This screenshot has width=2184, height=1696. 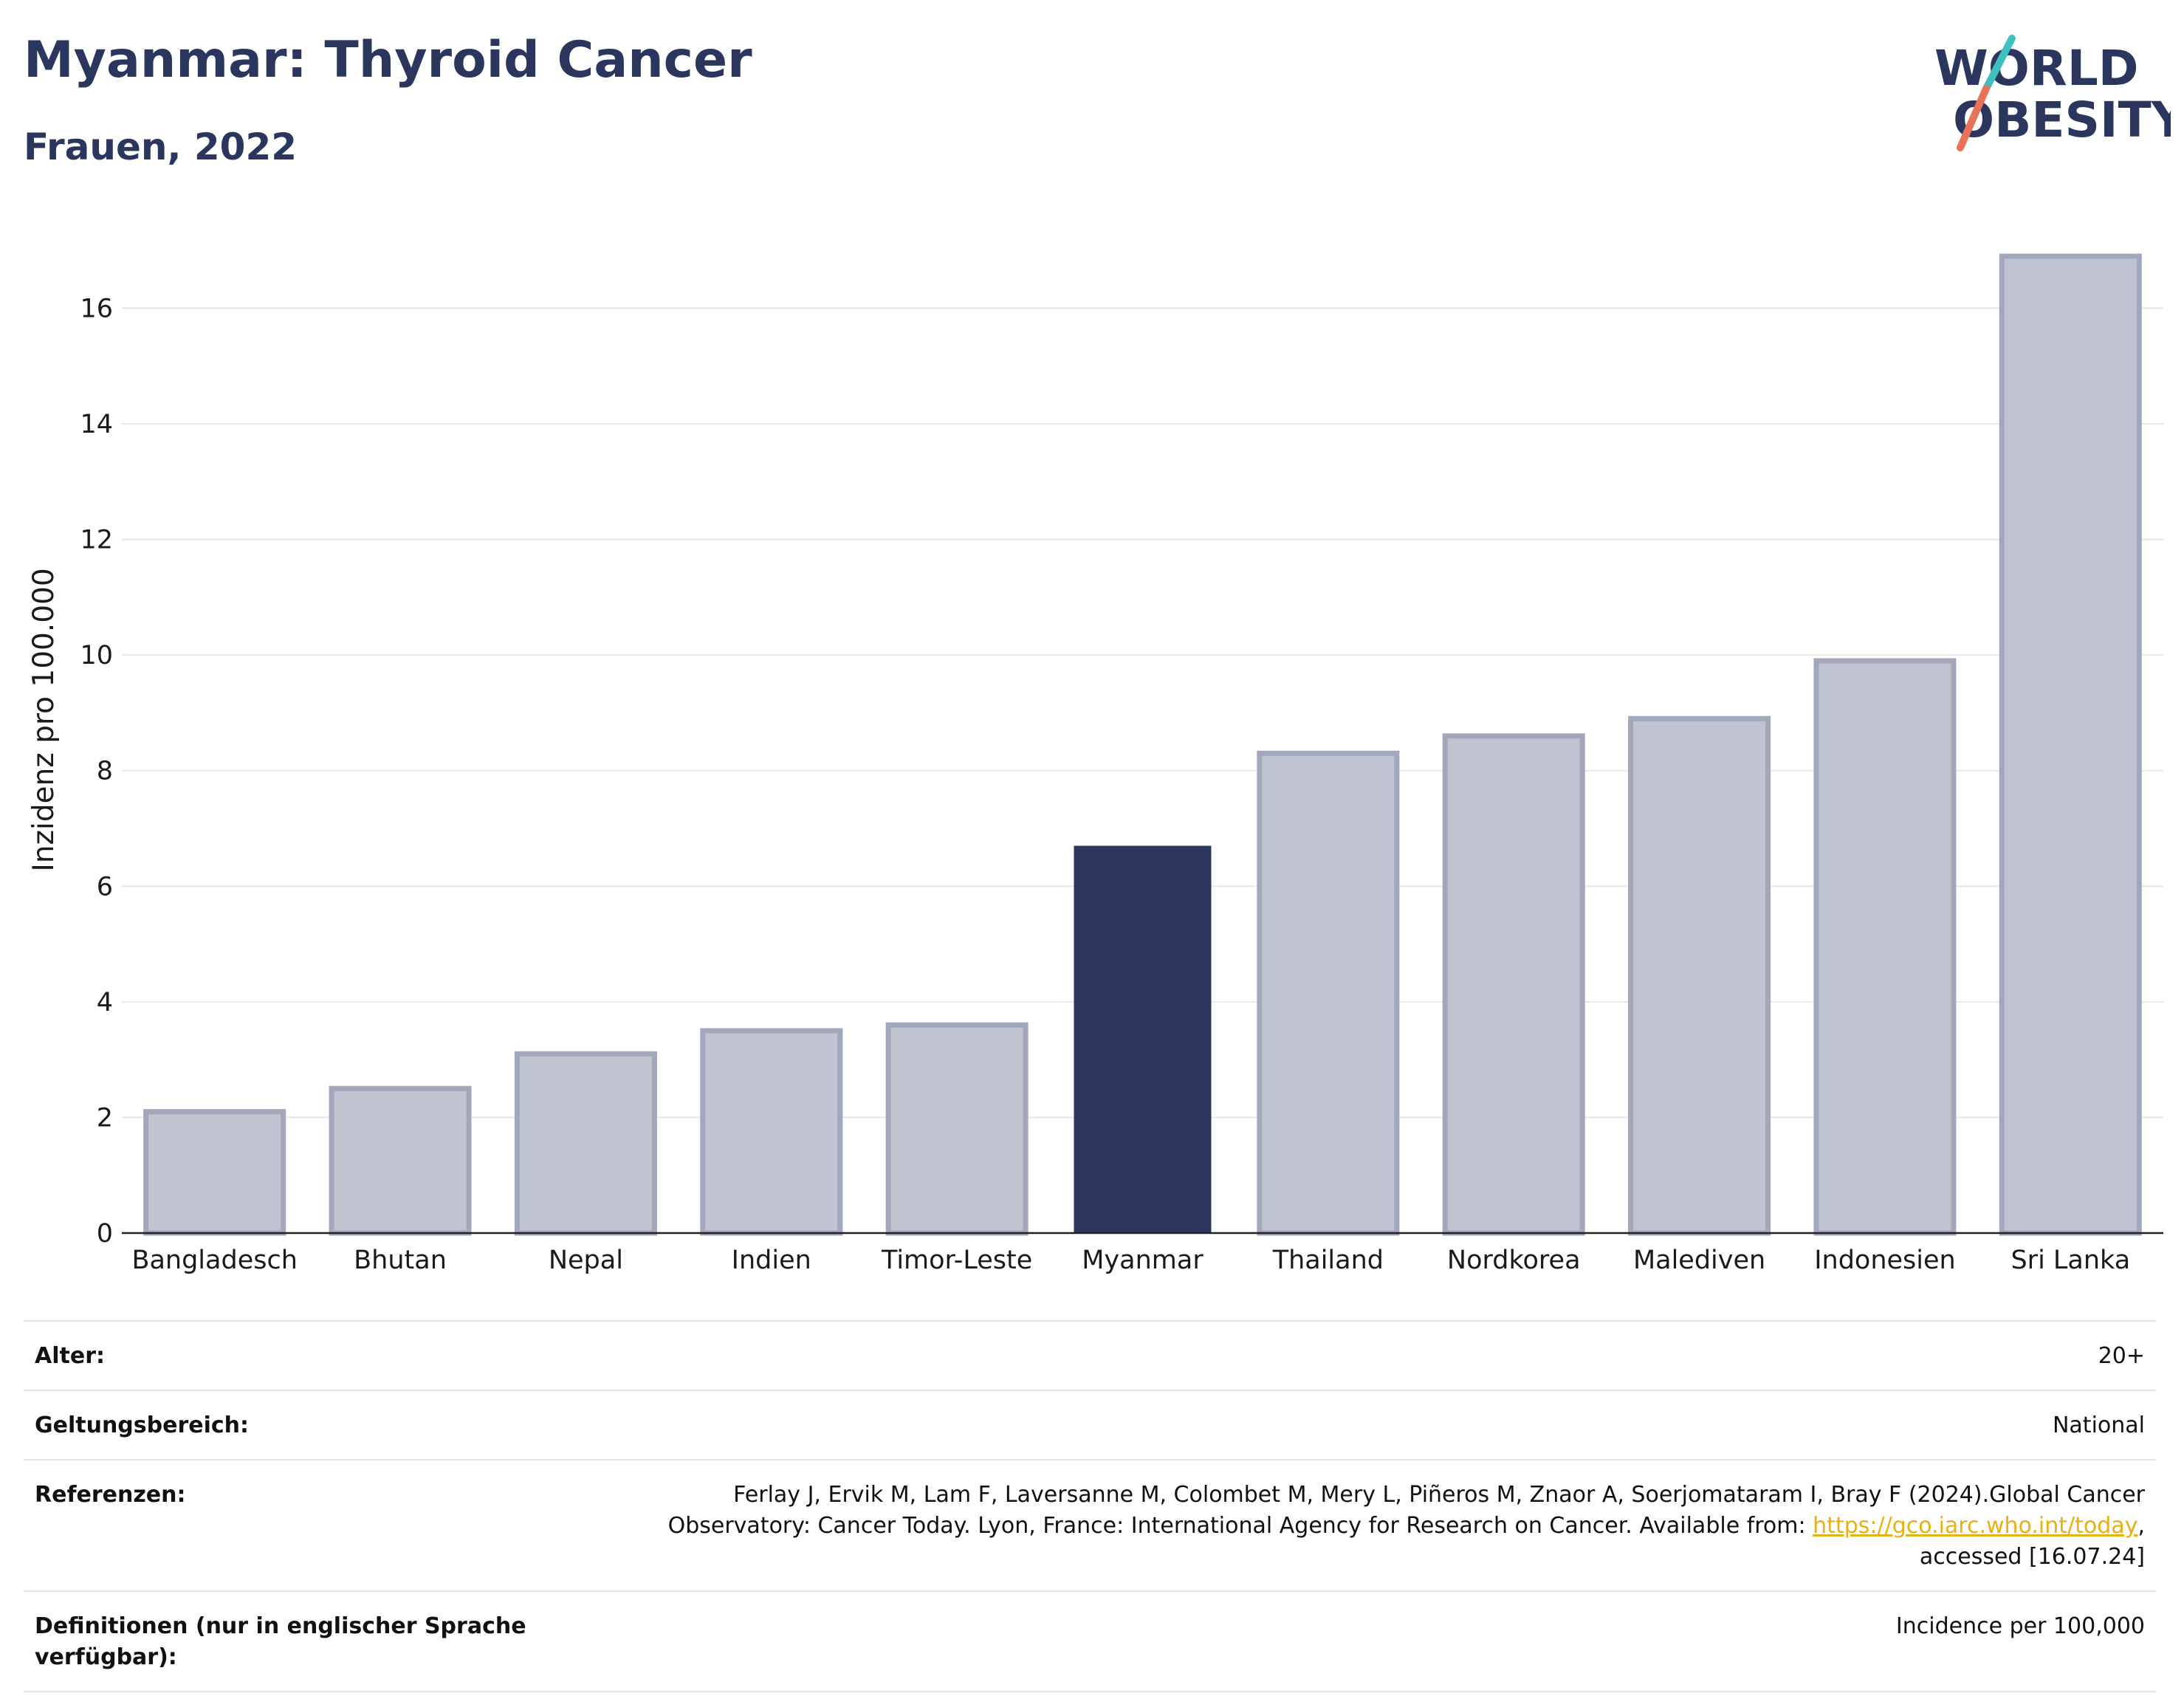 I want to click on chart-subtitle: Frauen, 2022, so click(x=161, y=147).